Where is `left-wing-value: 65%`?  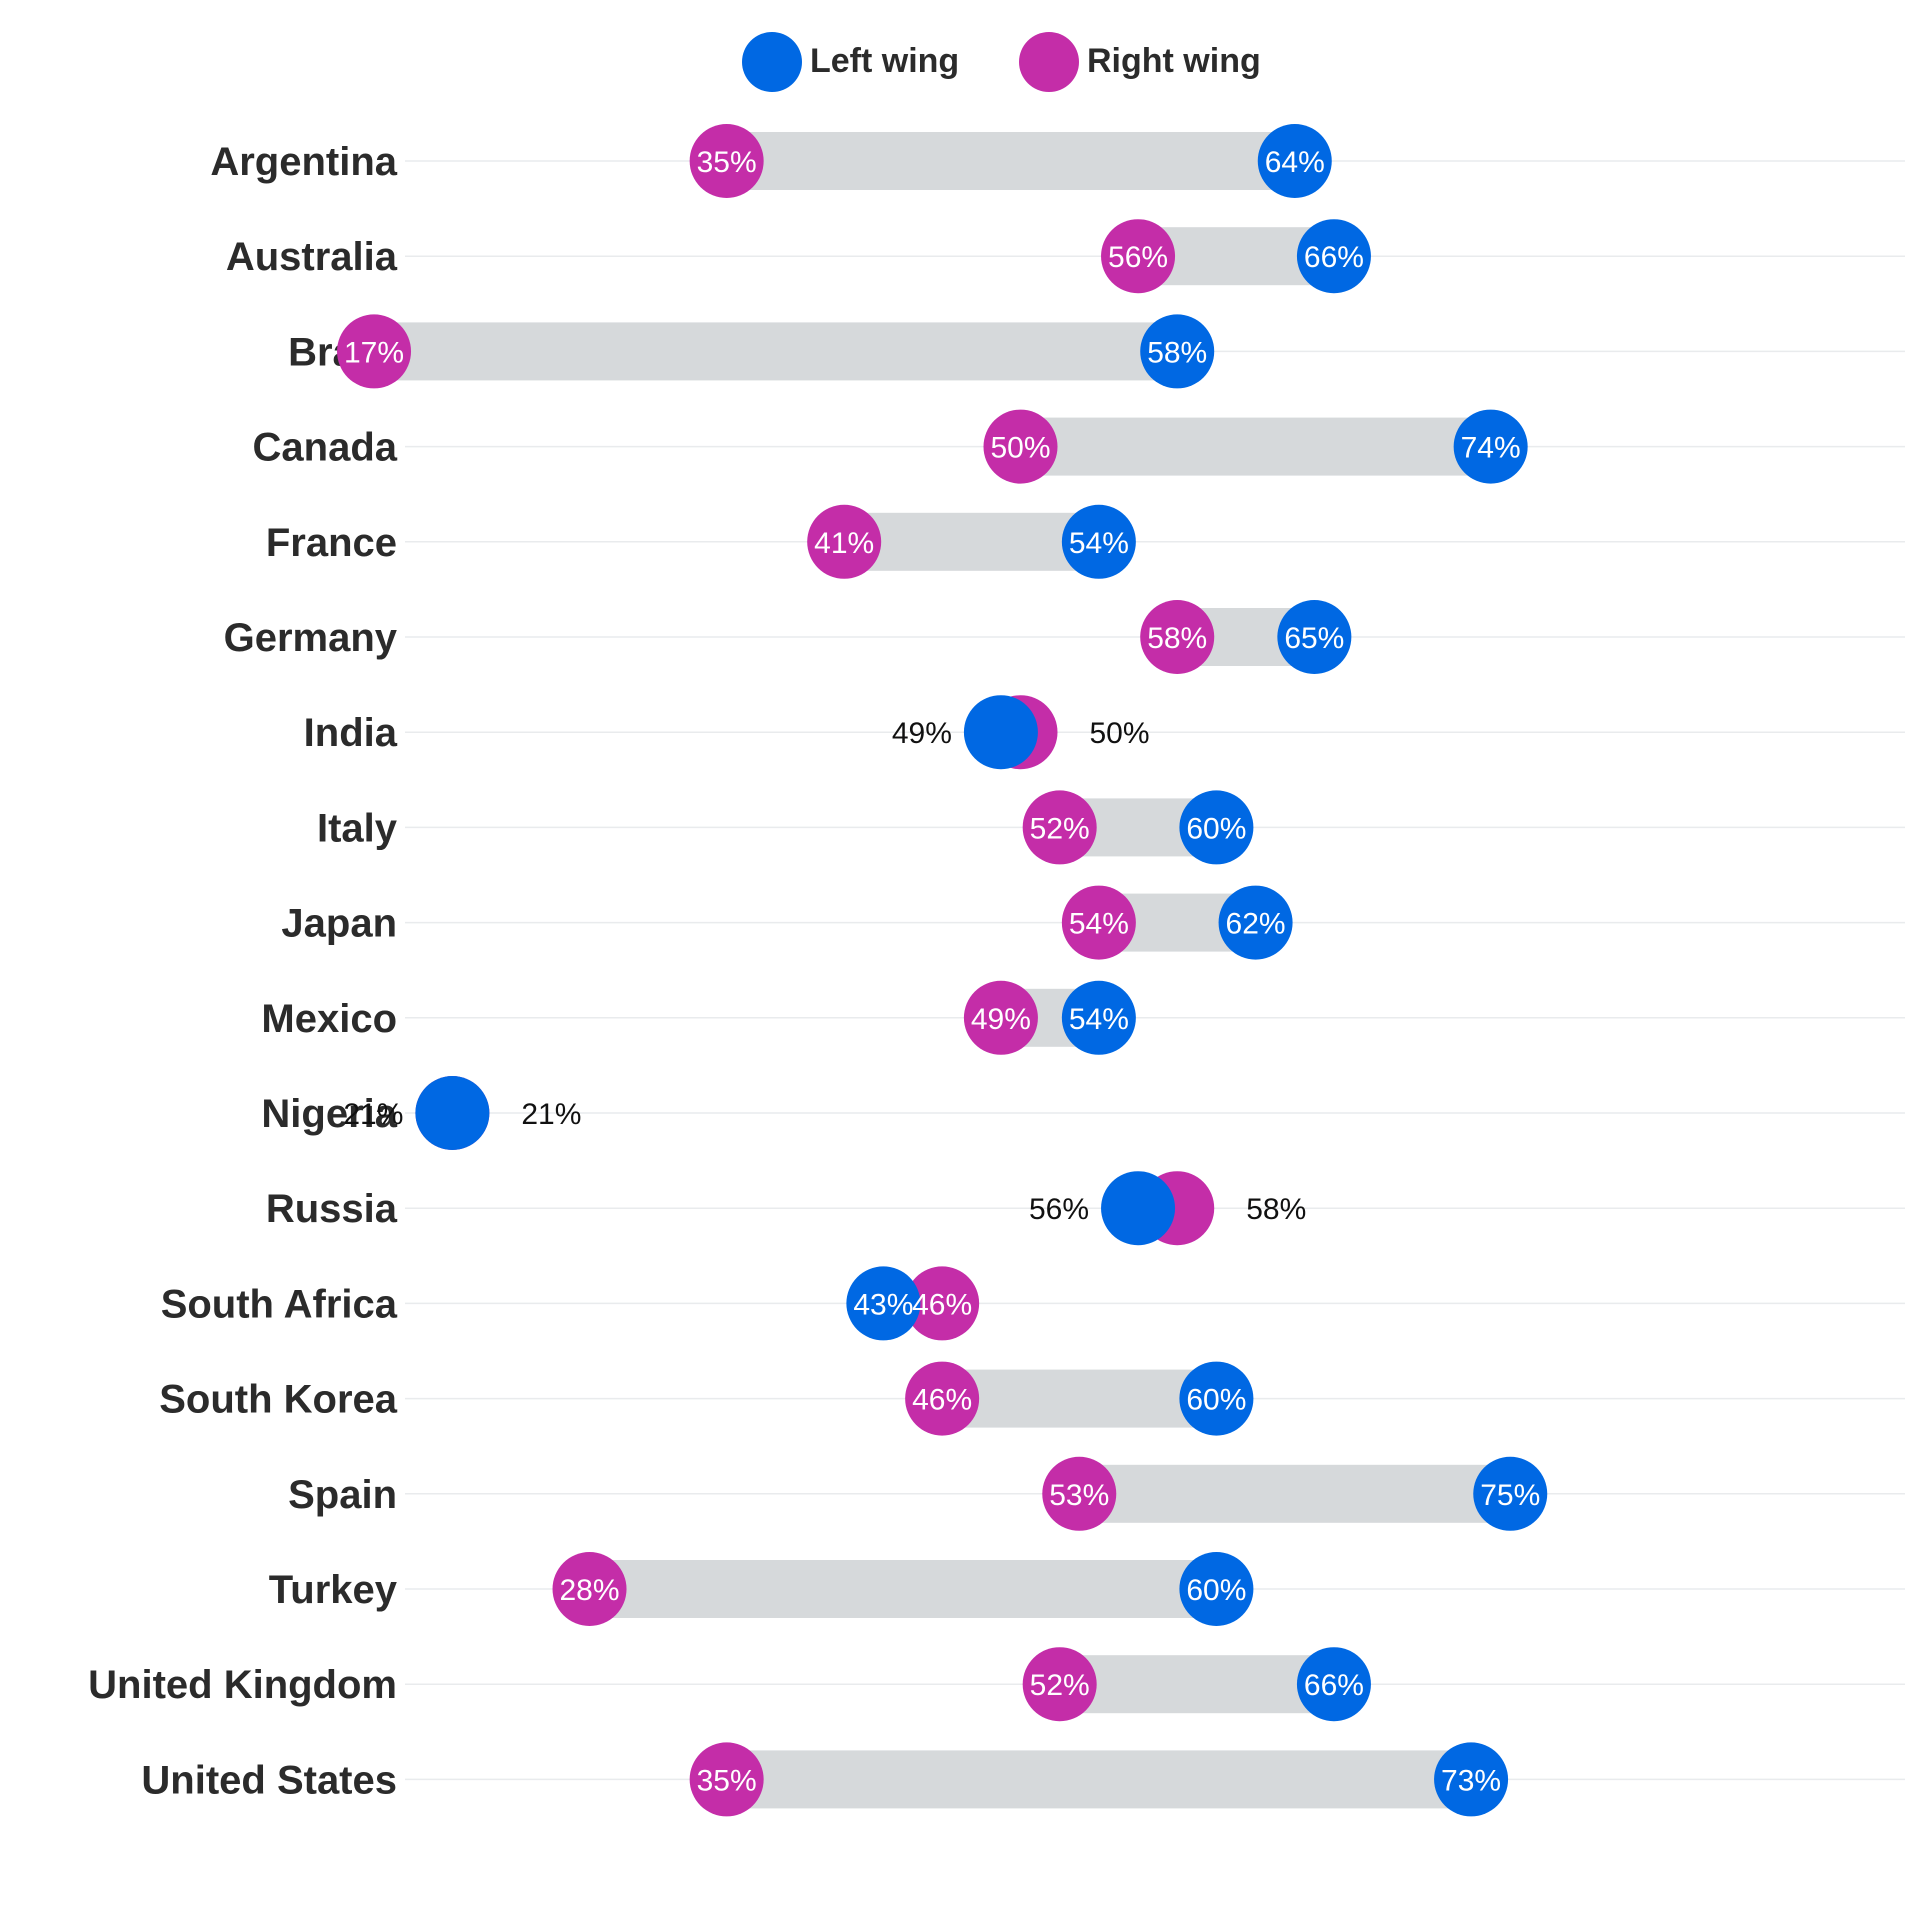
left-wing-value: 65% is located at coordinates (1314, 638).